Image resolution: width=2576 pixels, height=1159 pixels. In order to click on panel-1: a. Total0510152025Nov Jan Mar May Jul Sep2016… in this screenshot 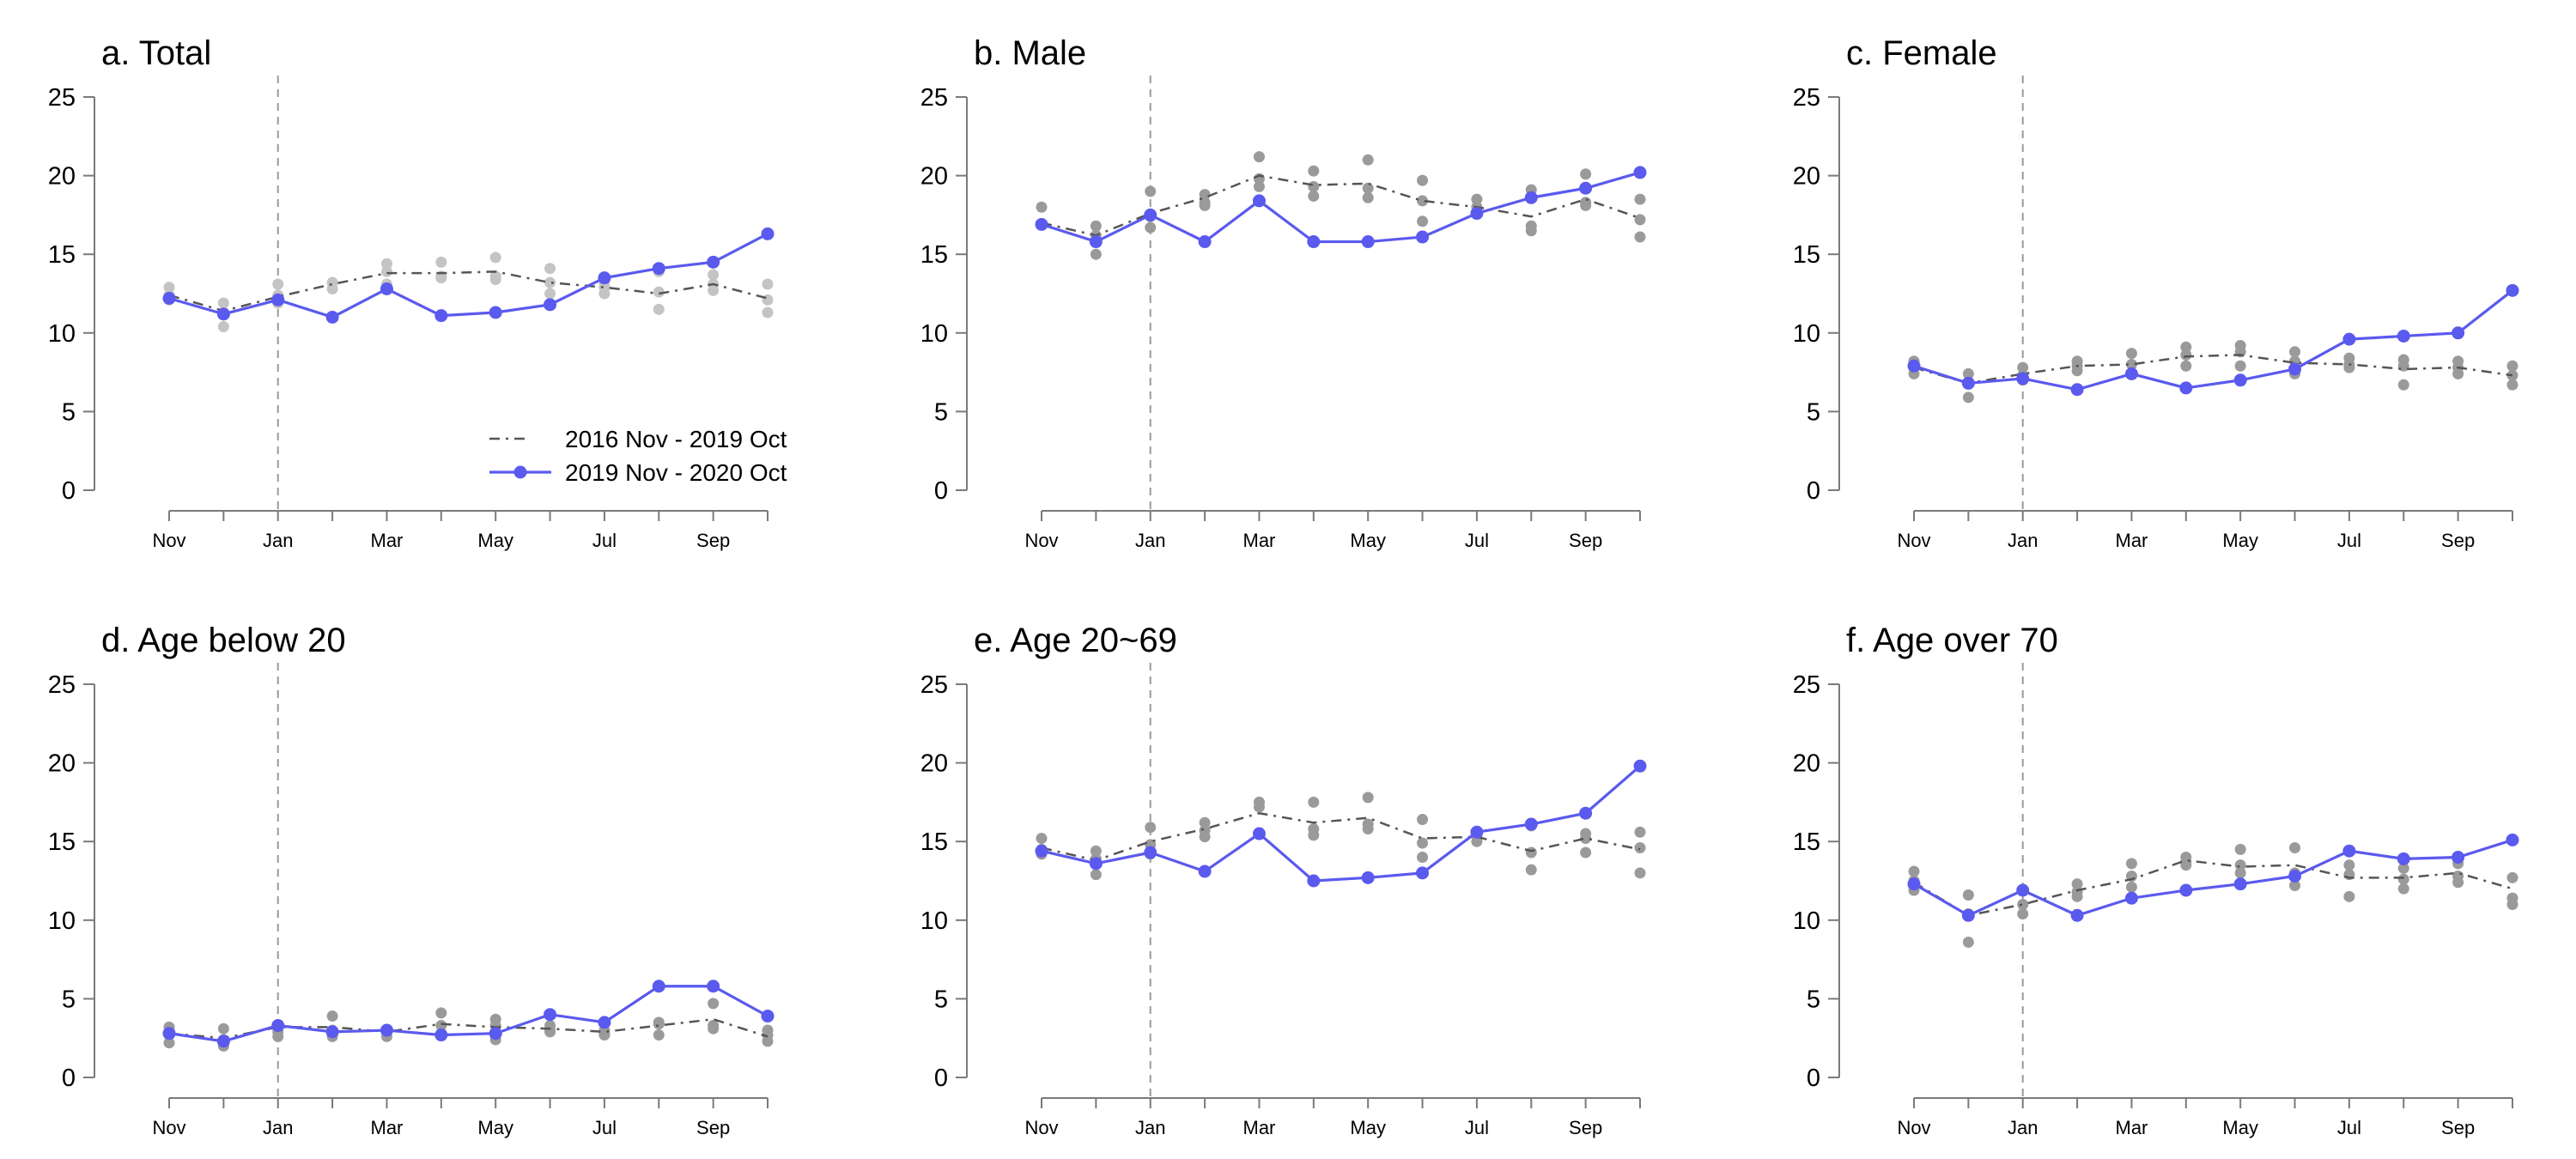, I will do `click(418, 292)`.